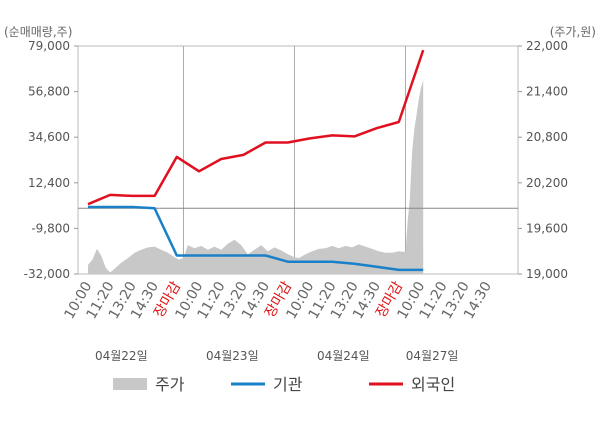 Image resolution: width=600 pixels, height=428 pixels. I want to click on right-tick-label-5: 19,000, so click(547, 274).